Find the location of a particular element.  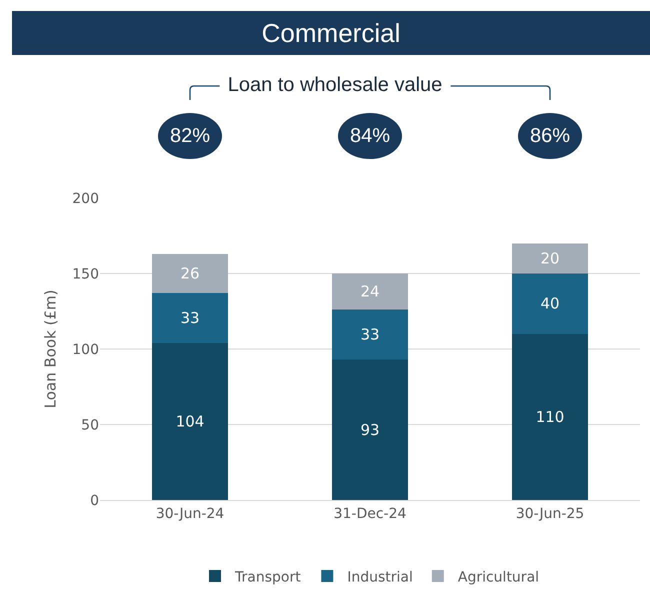

data-label: 104 is located at coordinates (190, 421).